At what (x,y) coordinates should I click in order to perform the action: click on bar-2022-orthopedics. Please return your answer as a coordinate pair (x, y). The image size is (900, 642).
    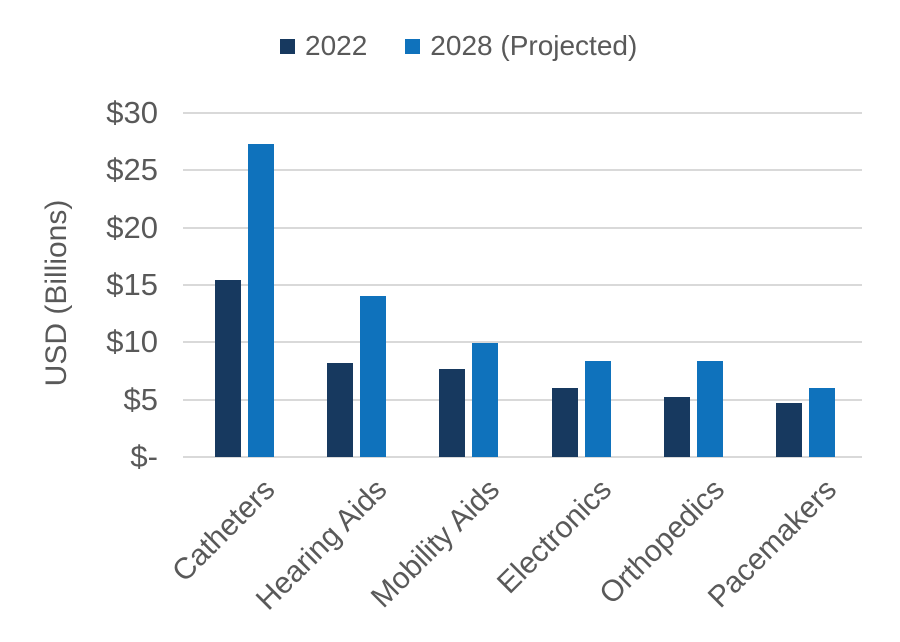
    Looking at the image, I should click on (677, 427).